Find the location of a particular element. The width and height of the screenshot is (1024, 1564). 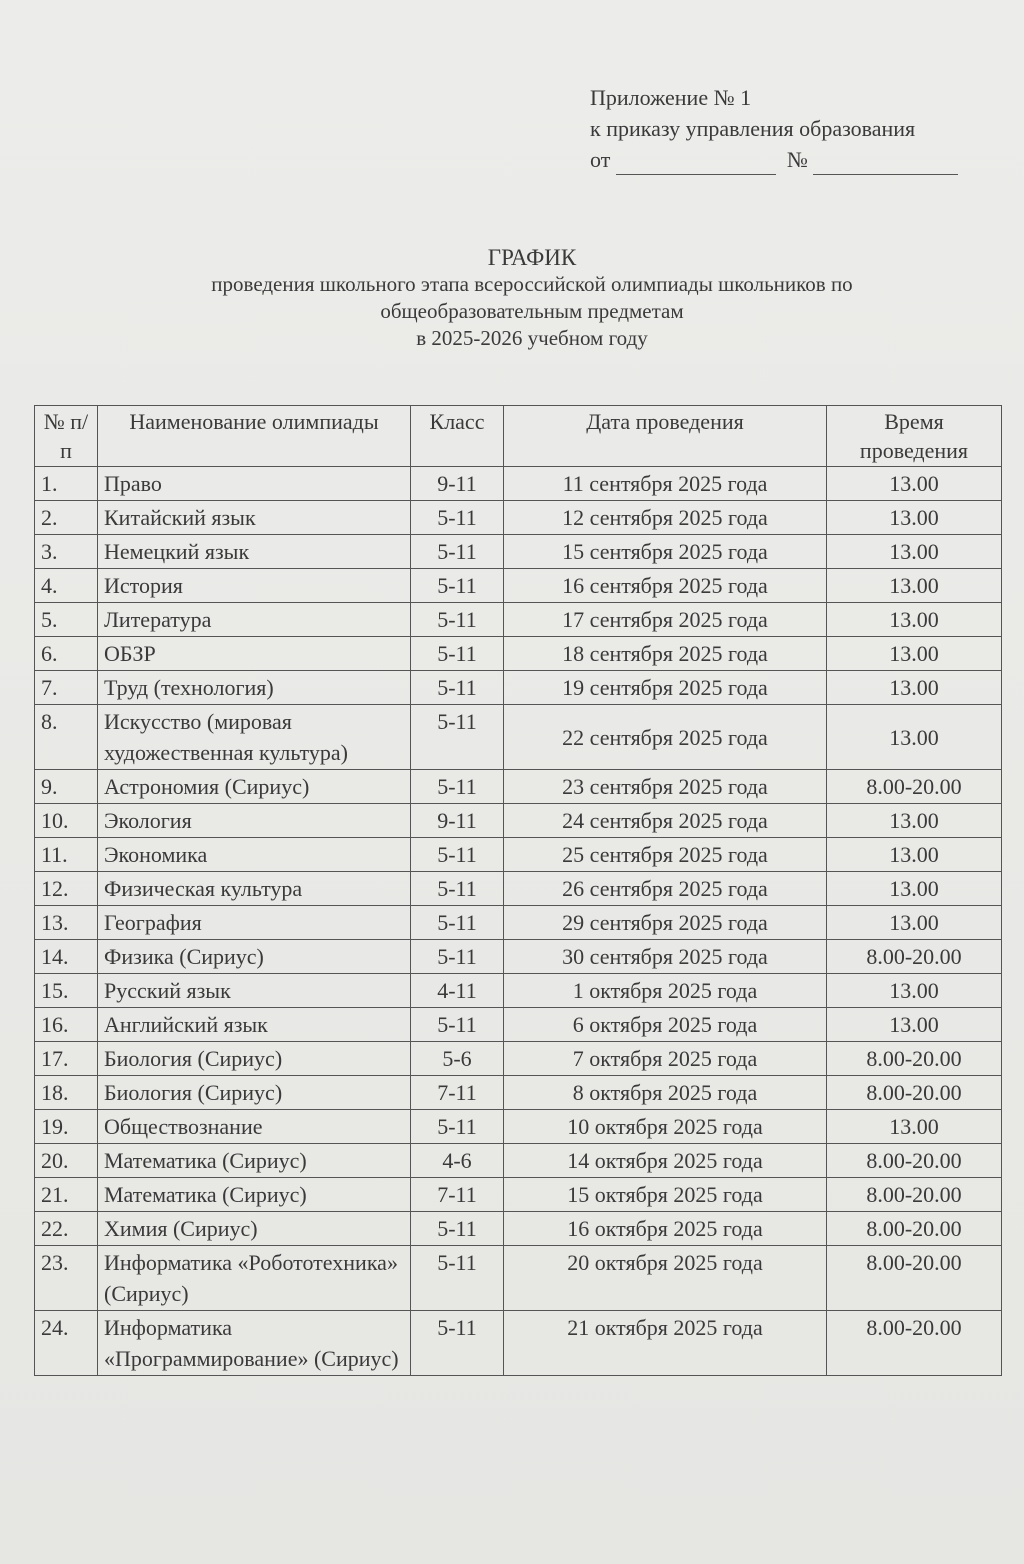

olympiad-name: Английский язык is located at coordinates (254, 1024).